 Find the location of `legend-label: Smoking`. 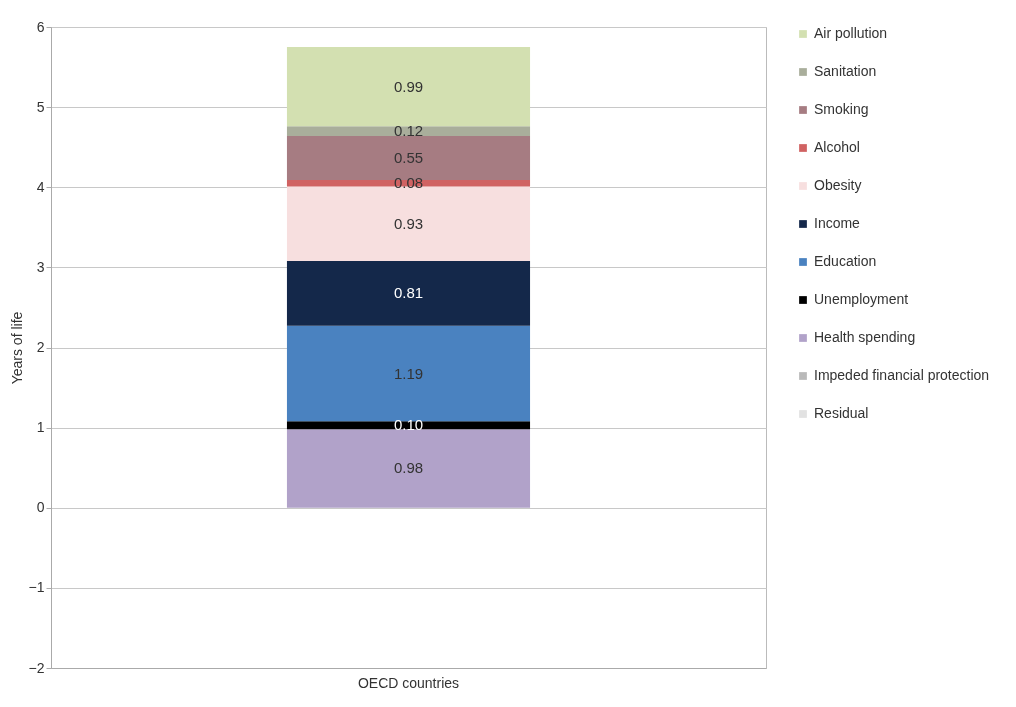

legend-label: Smoking is located at coordinates (841, 109).